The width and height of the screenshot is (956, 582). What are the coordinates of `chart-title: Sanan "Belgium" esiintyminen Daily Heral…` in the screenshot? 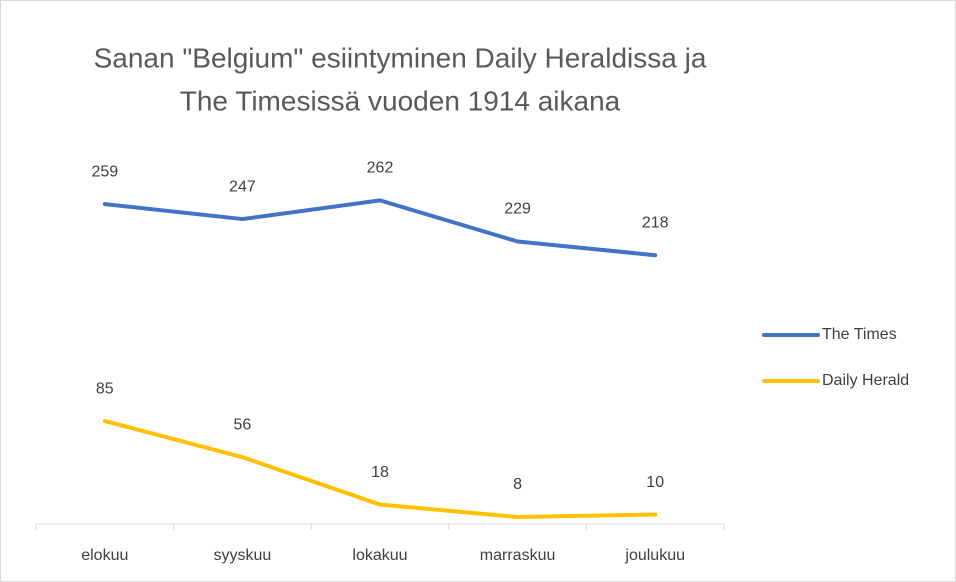 It's located at (400, 57).